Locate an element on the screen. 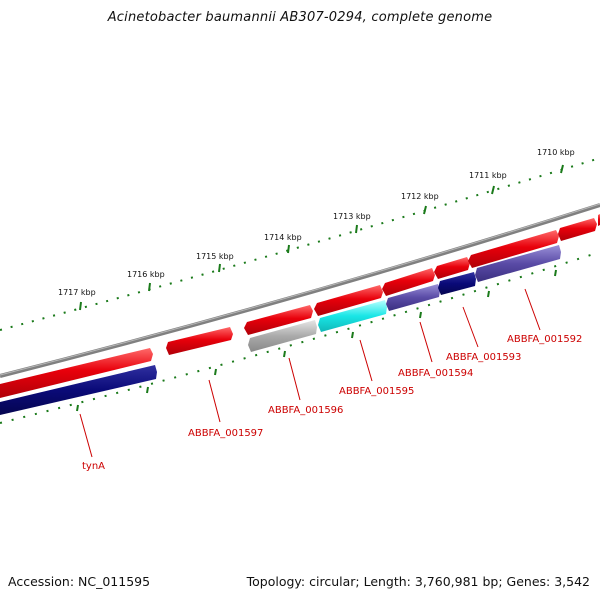 The width and height of the screenshot is (600, 600). kbp-label-1710: 1710 kbp is located at coordinates (556, 152).